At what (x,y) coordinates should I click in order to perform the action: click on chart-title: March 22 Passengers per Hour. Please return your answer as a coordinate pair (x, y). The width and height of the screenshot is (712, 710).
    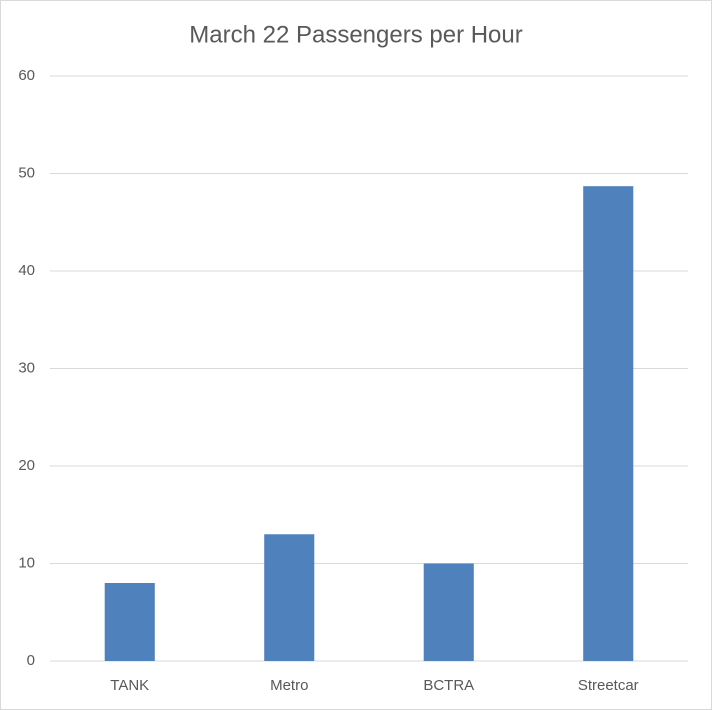
    Looking at the image, I should click on (356, 34).